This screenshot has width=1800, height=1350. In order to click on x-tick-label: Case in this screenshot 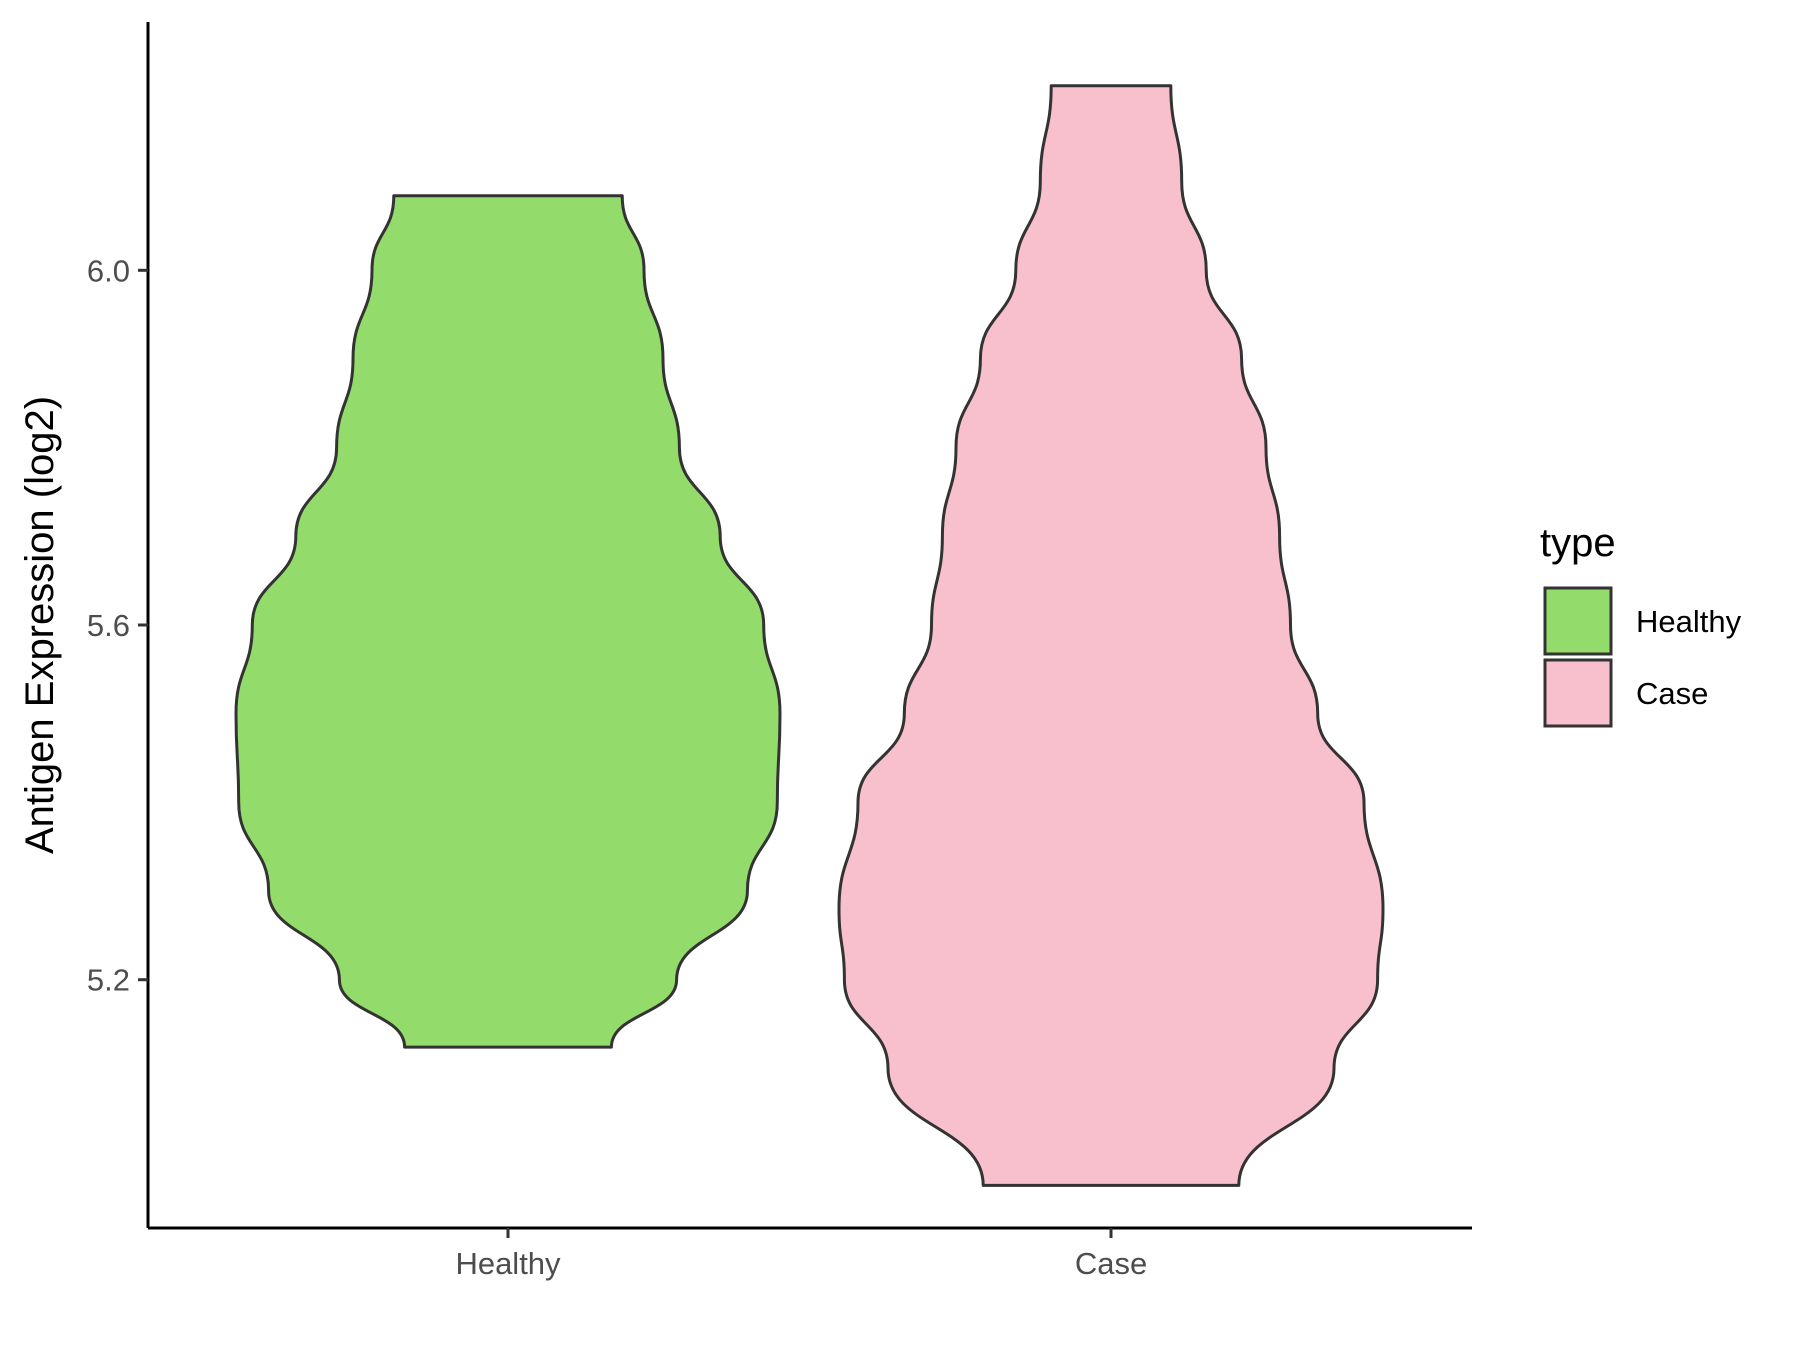, I will do `click(1111, 1263)`.